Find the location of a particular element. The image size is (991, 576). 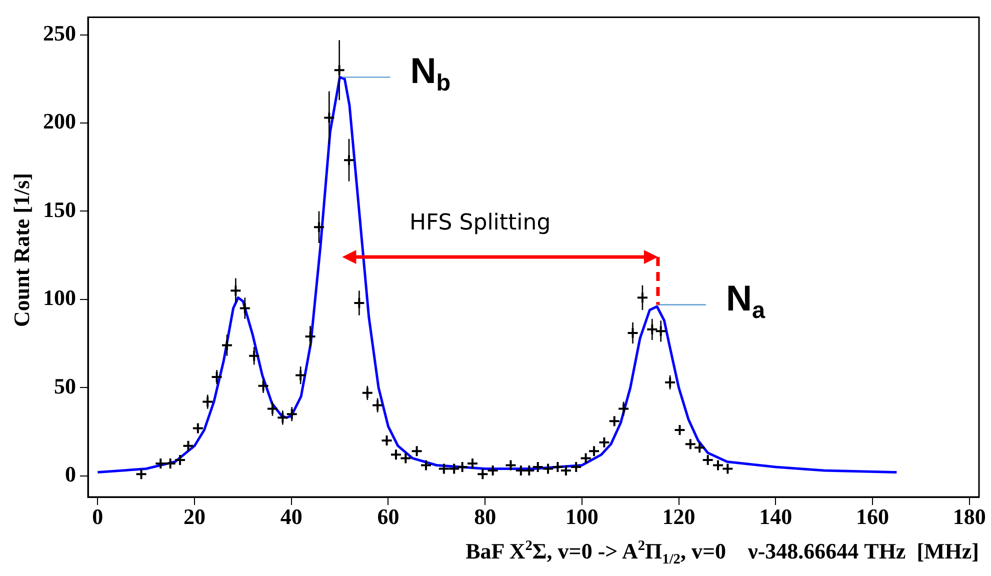

x-tick-label: 100 is located at coordinates (581, 516).